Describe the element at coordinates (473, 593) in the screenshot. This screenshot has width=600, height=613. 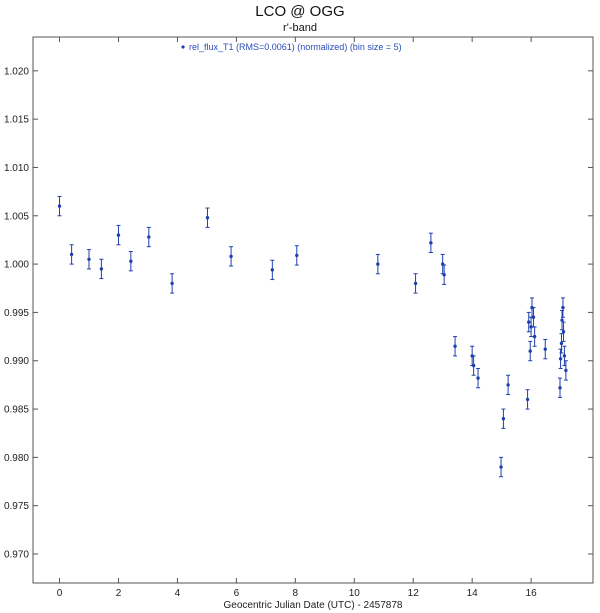
I see `x-tick-label: 14` at that location.